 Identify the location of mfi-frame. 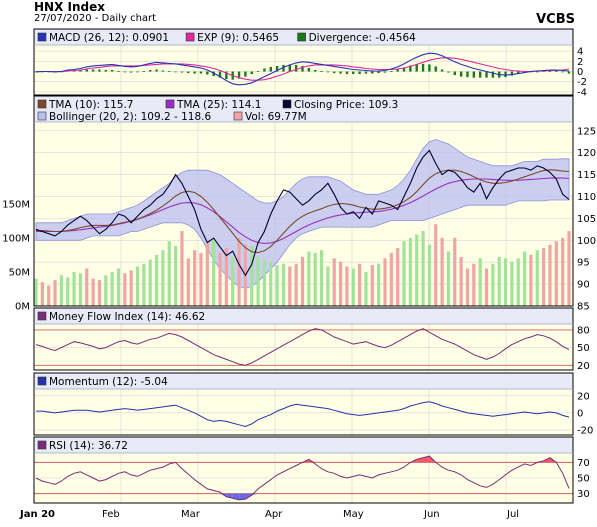
(303, 339).